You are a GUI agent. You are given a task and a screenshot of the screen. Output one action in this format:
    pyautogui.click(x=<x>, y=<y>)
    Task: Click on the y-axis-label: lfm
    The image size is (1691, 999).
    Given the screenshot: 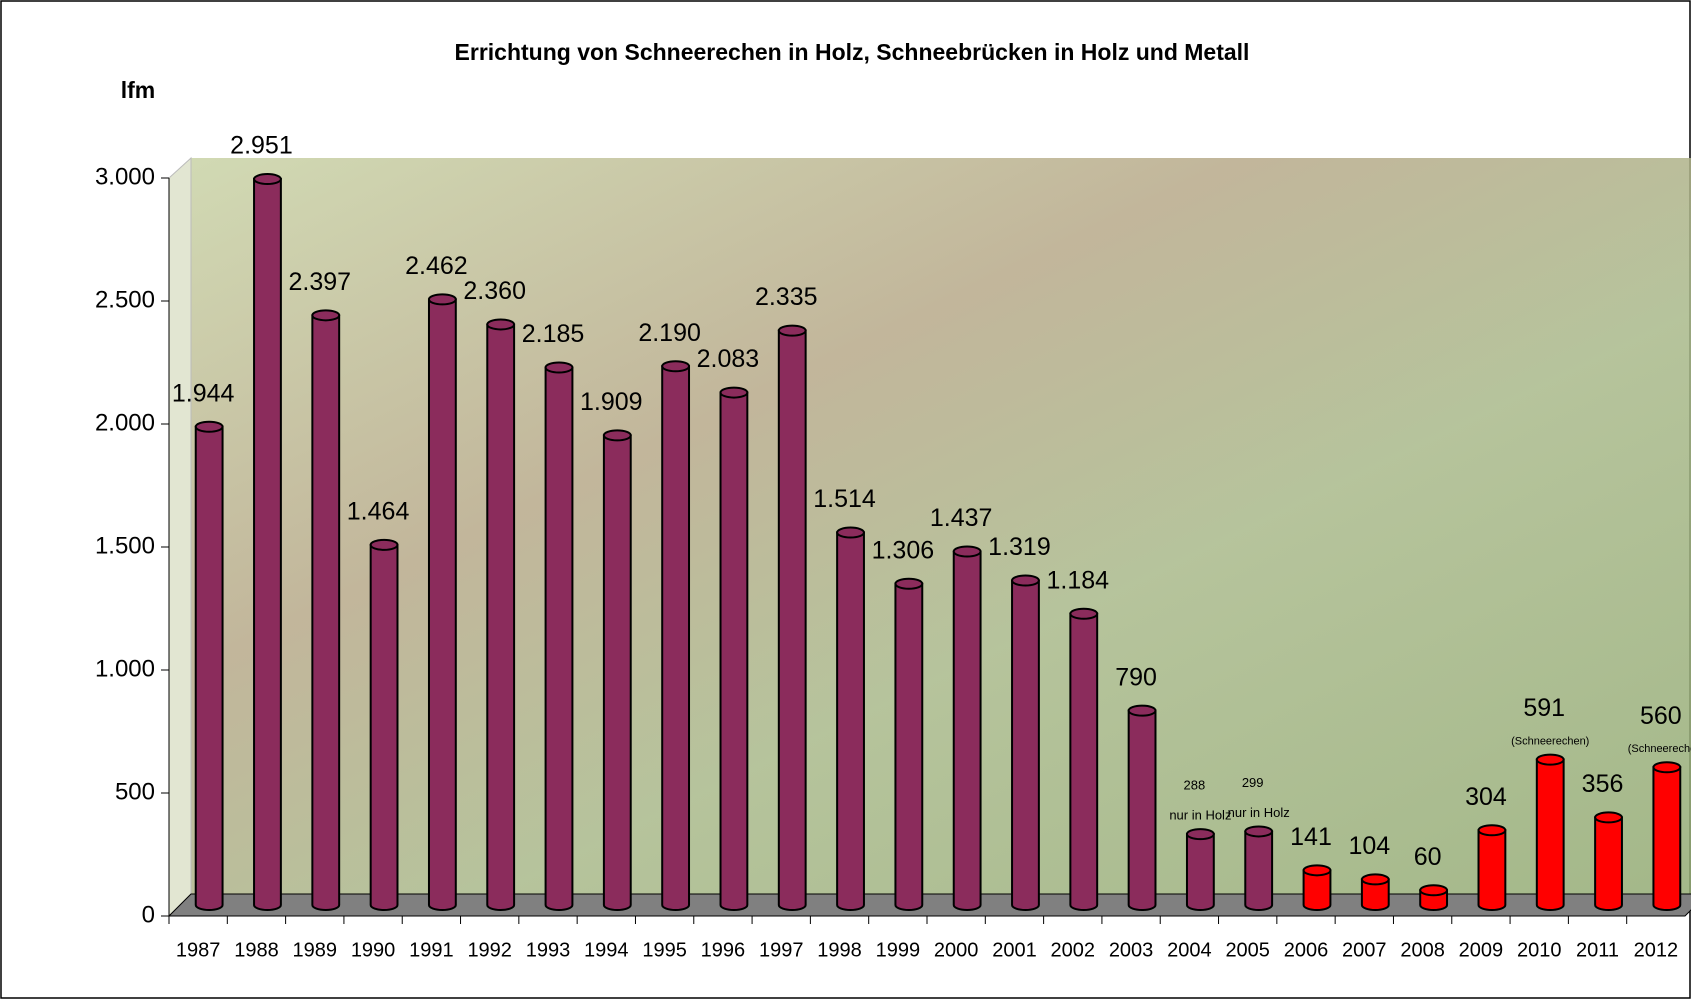 What is the action you would take?
    pyautogui.click(x=138, y=90)
    